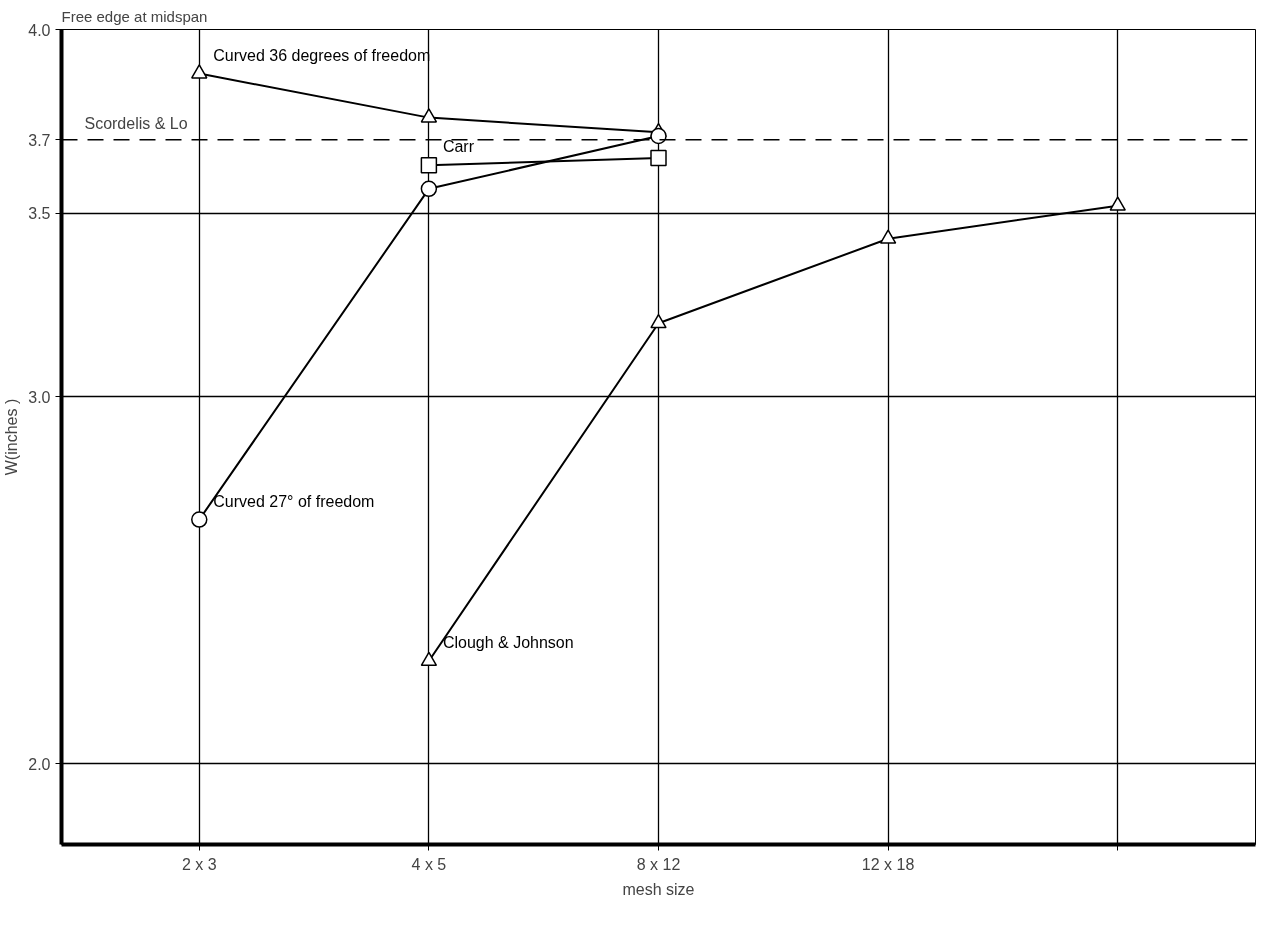 The image size is (1287, 934). I want to click on y-tick-label: 3.0, so click(39, 397).